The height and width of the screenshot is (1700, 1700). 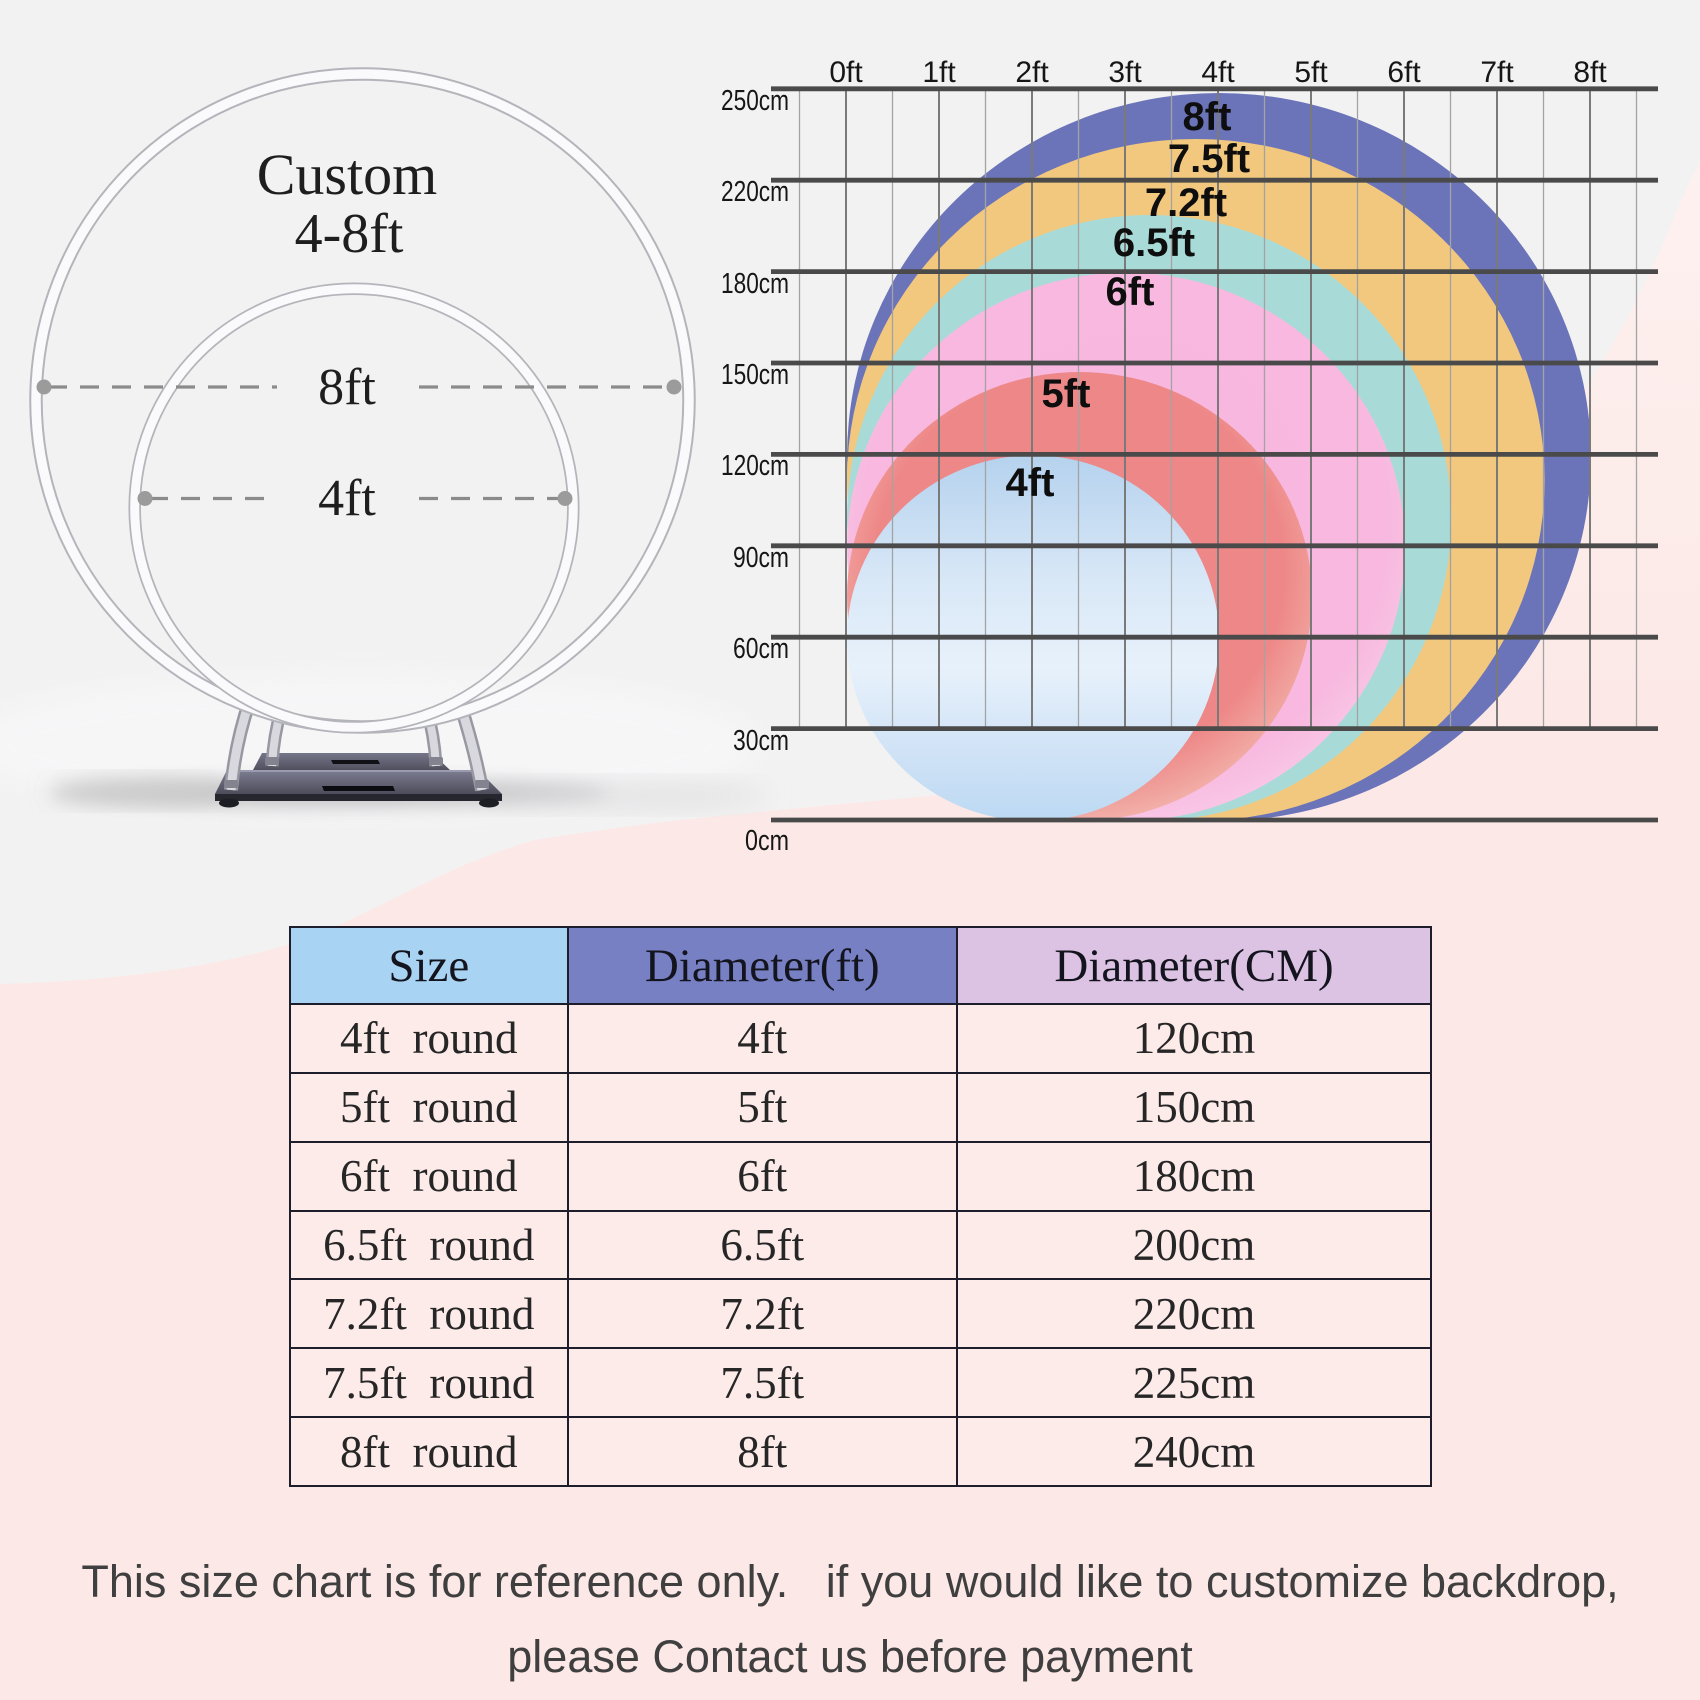 What do you see at coordinates (347, 174) in the screenshot?
I see `svg-text: Custom` at bounding box center [347, 174].